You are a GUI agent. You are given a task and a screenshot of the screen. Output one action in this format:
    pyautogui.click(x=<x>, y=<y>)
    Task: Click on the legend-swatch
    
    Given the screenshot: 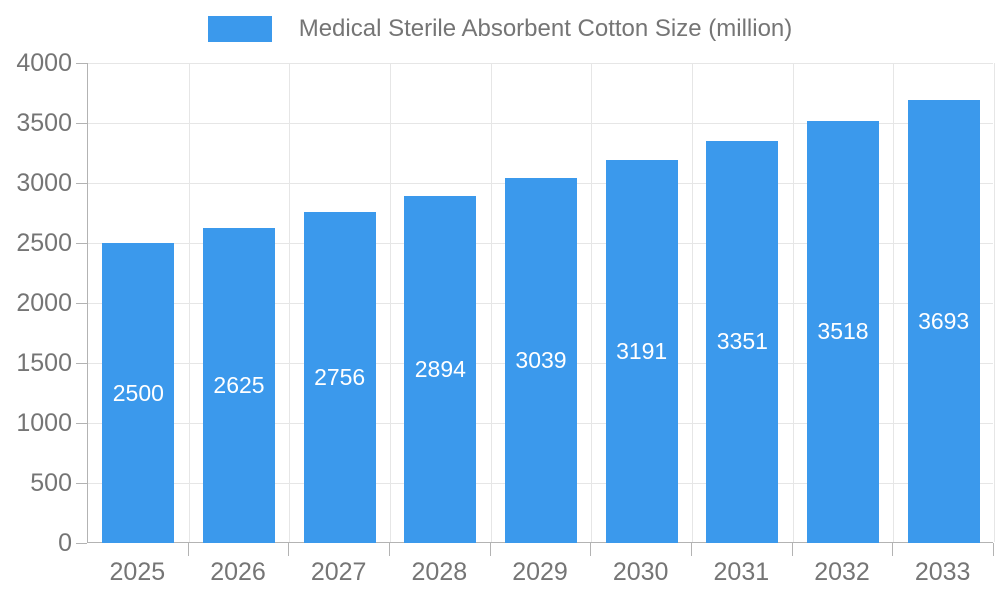 What is the action you would take?
    pyautogui.click(x=239, y=29)
    